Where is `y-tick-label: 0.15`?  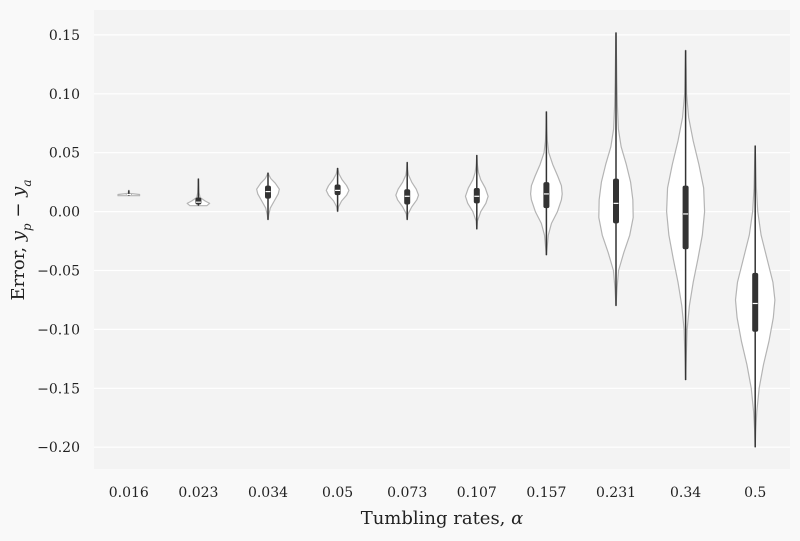
y-tick-label: 0.15 is located at coordinates (64, 36).